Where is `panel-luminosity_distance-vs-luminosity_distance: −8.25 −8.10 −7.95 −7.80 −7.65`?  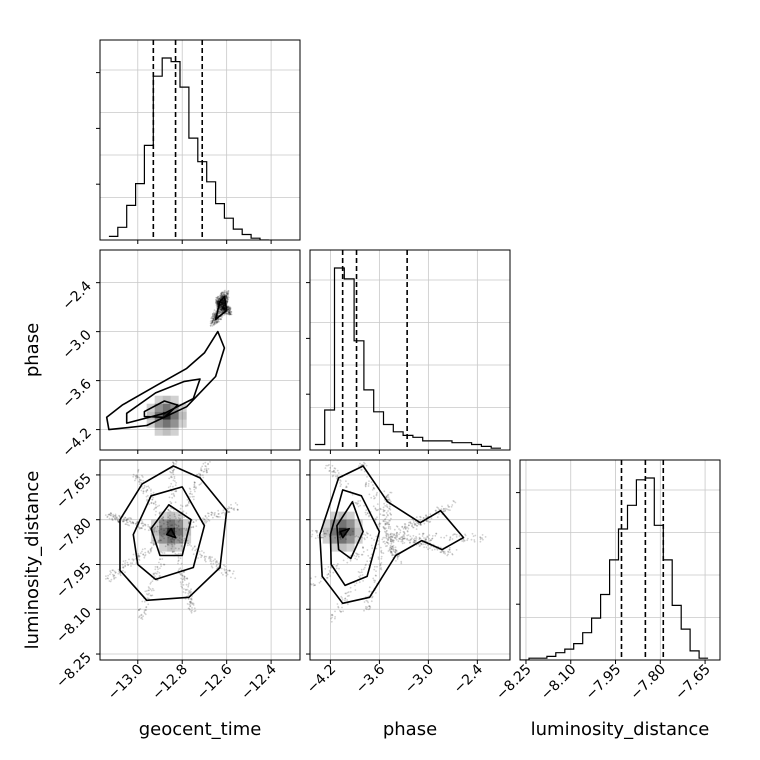 panel-luminosity_distance-vs-luminosity_distance: −8.25 −8.10 −7.95 −7.80 −7.65 is located at coordinates (607, 581).